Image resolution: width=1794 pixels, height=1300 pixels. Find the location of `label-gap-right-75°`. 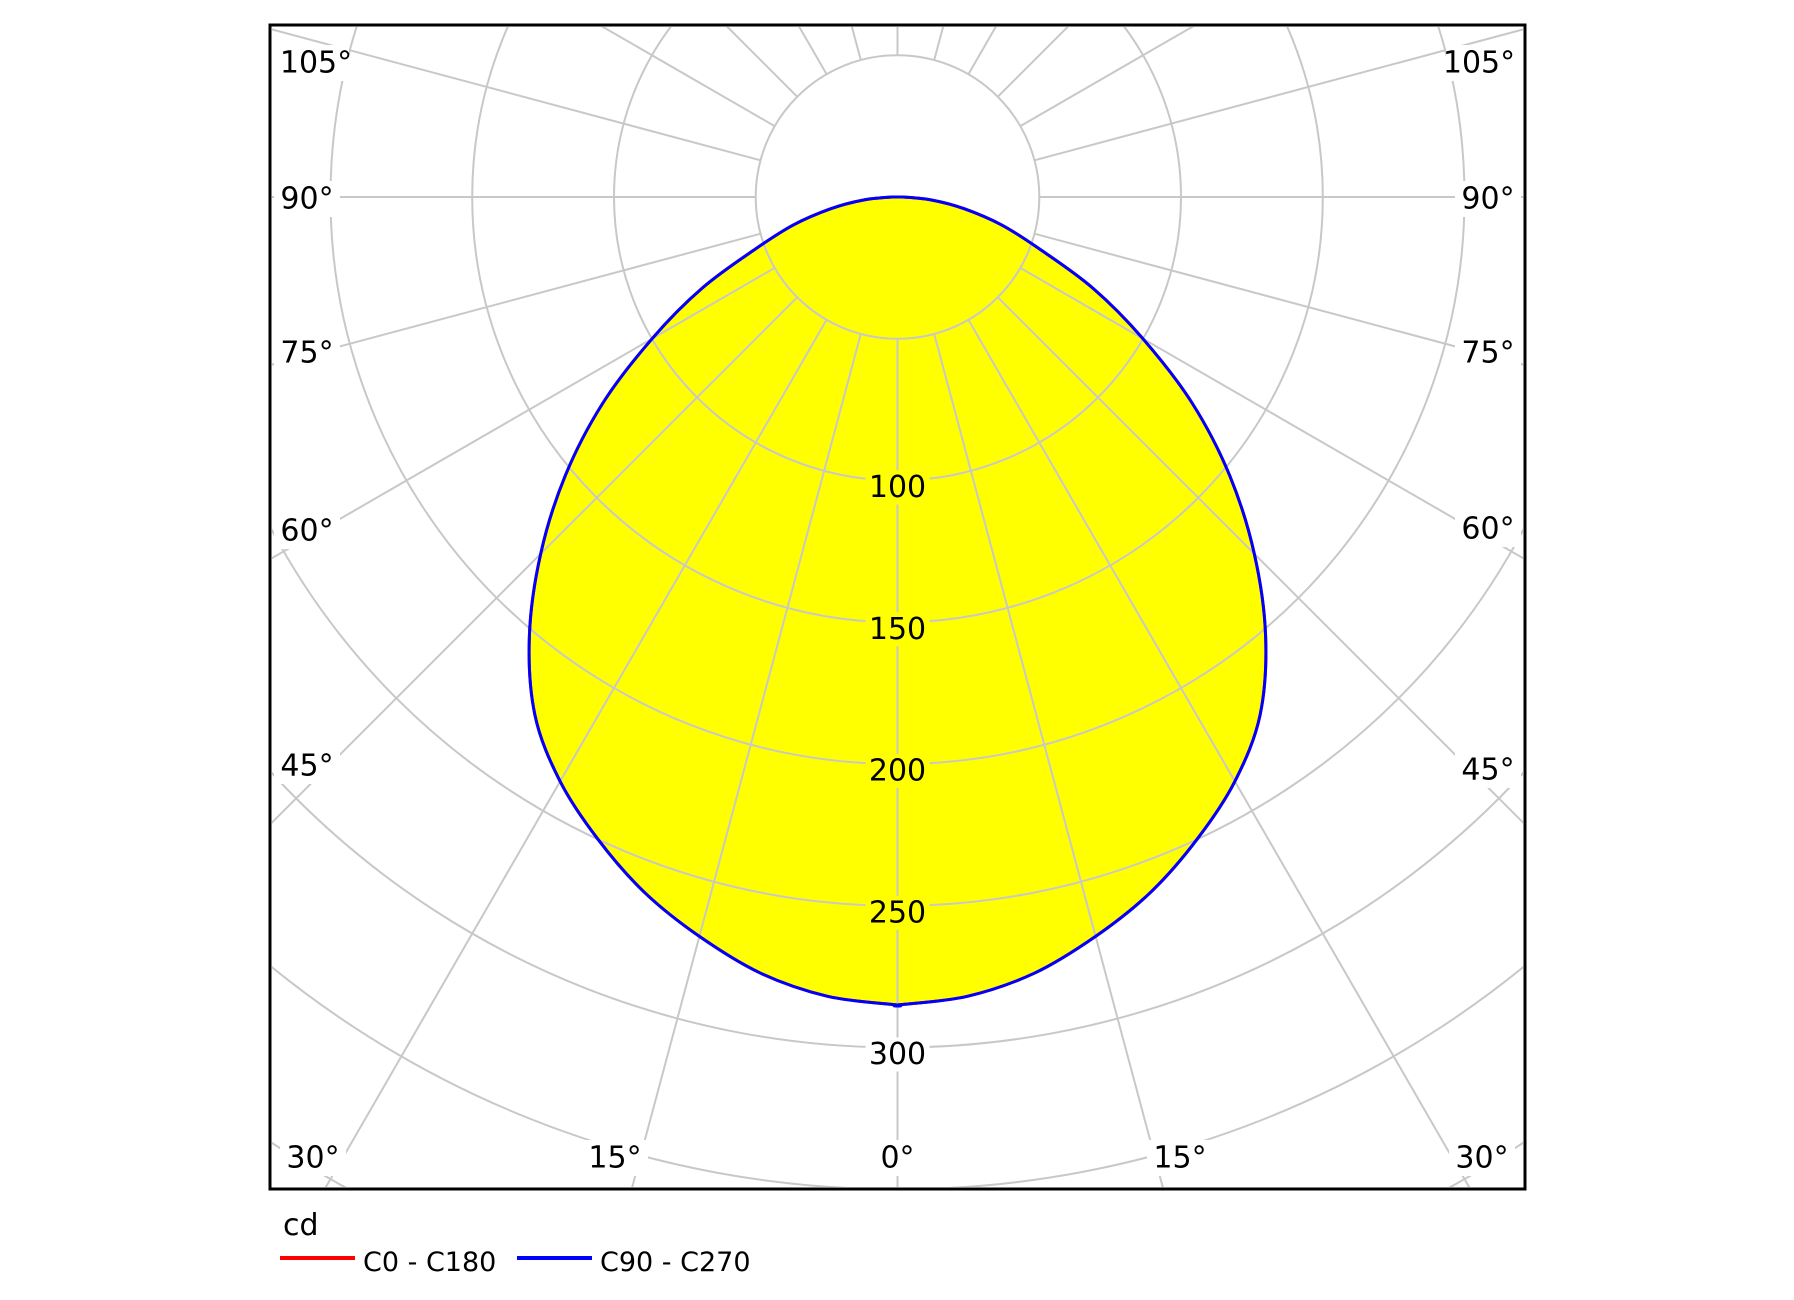

label-gap-right-75° is located at coordinates (1488, 353).